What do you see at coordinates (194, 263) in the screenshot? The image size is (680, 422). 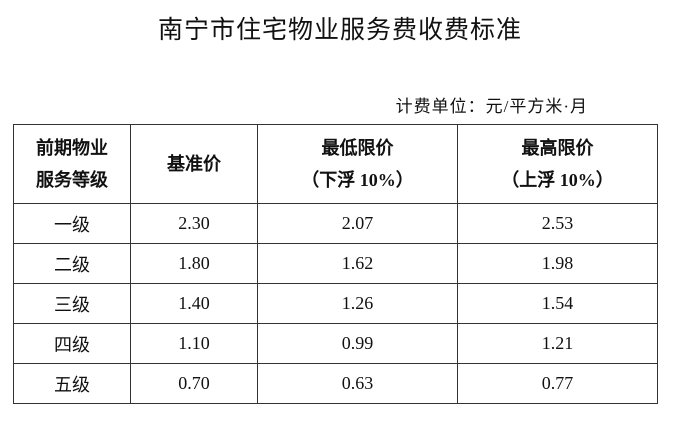 I see `table-cell: 1.80` at bounding box center [194, 263].